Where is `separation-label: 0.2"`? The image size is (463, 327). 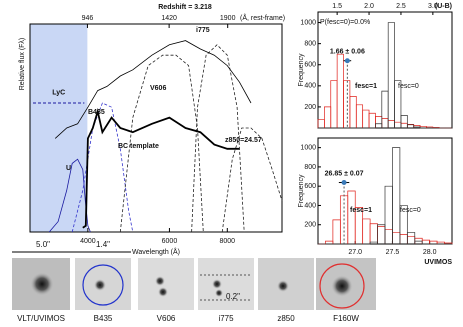 separation-label: 0.2" is located at coordinates (233, 296).